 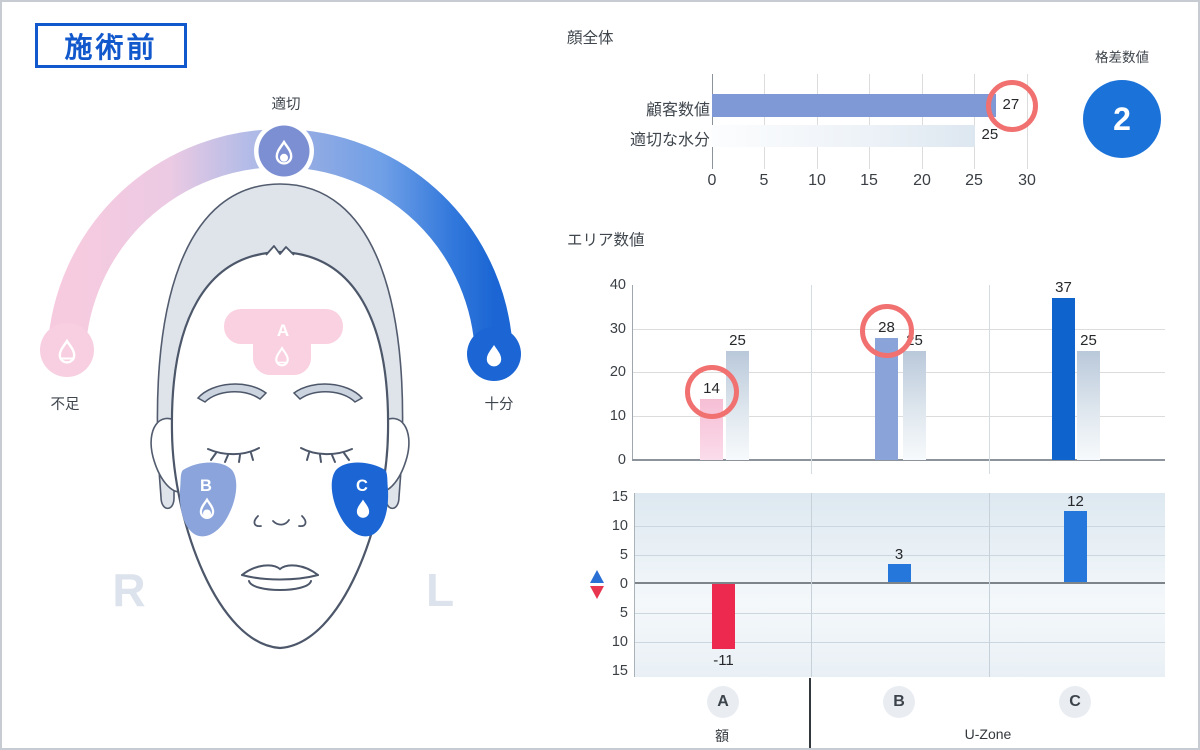 I want to click on bar-b-ideal, so click(x=914, y=405).